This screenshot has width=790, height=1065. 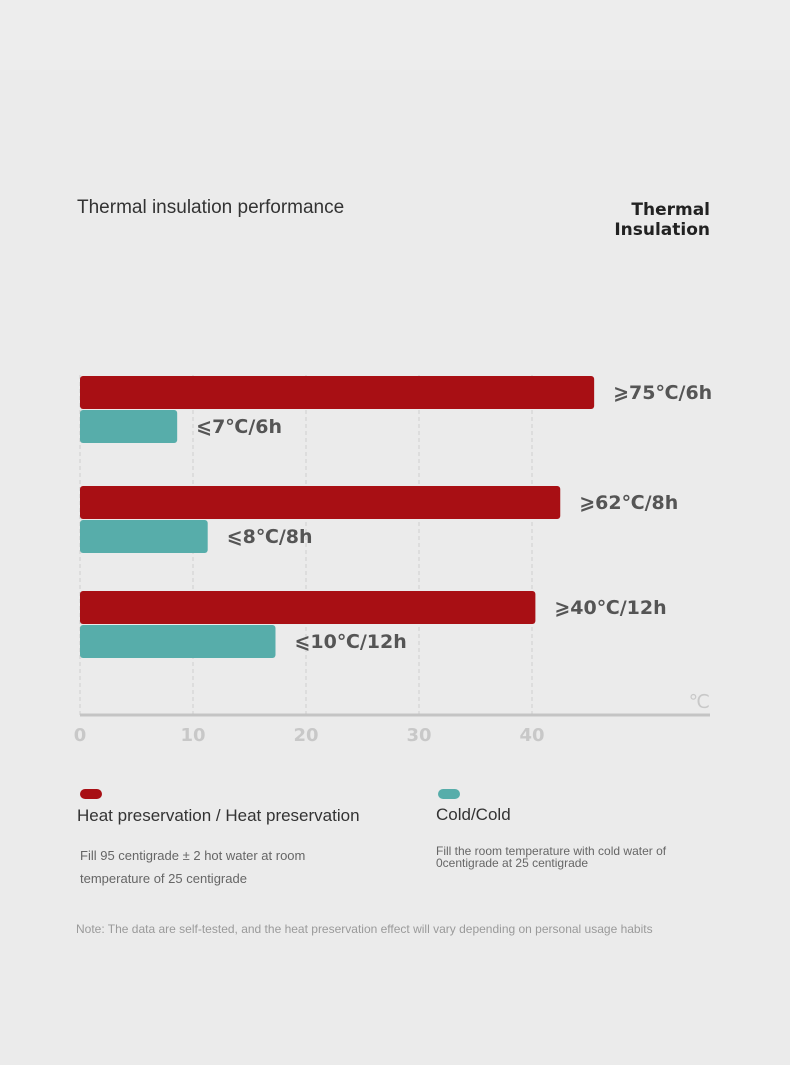 I want to click on brand-label: Thermal Insulation, so click(x=662, y=220).